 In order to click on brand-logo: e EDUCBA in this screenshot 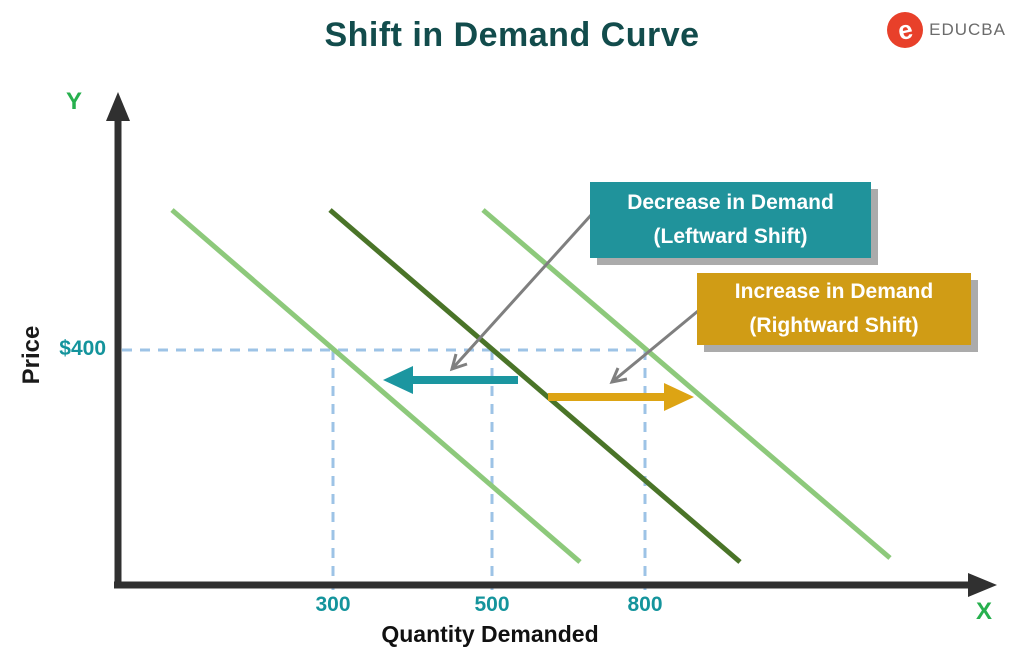, I will do `click(946, 30)`.